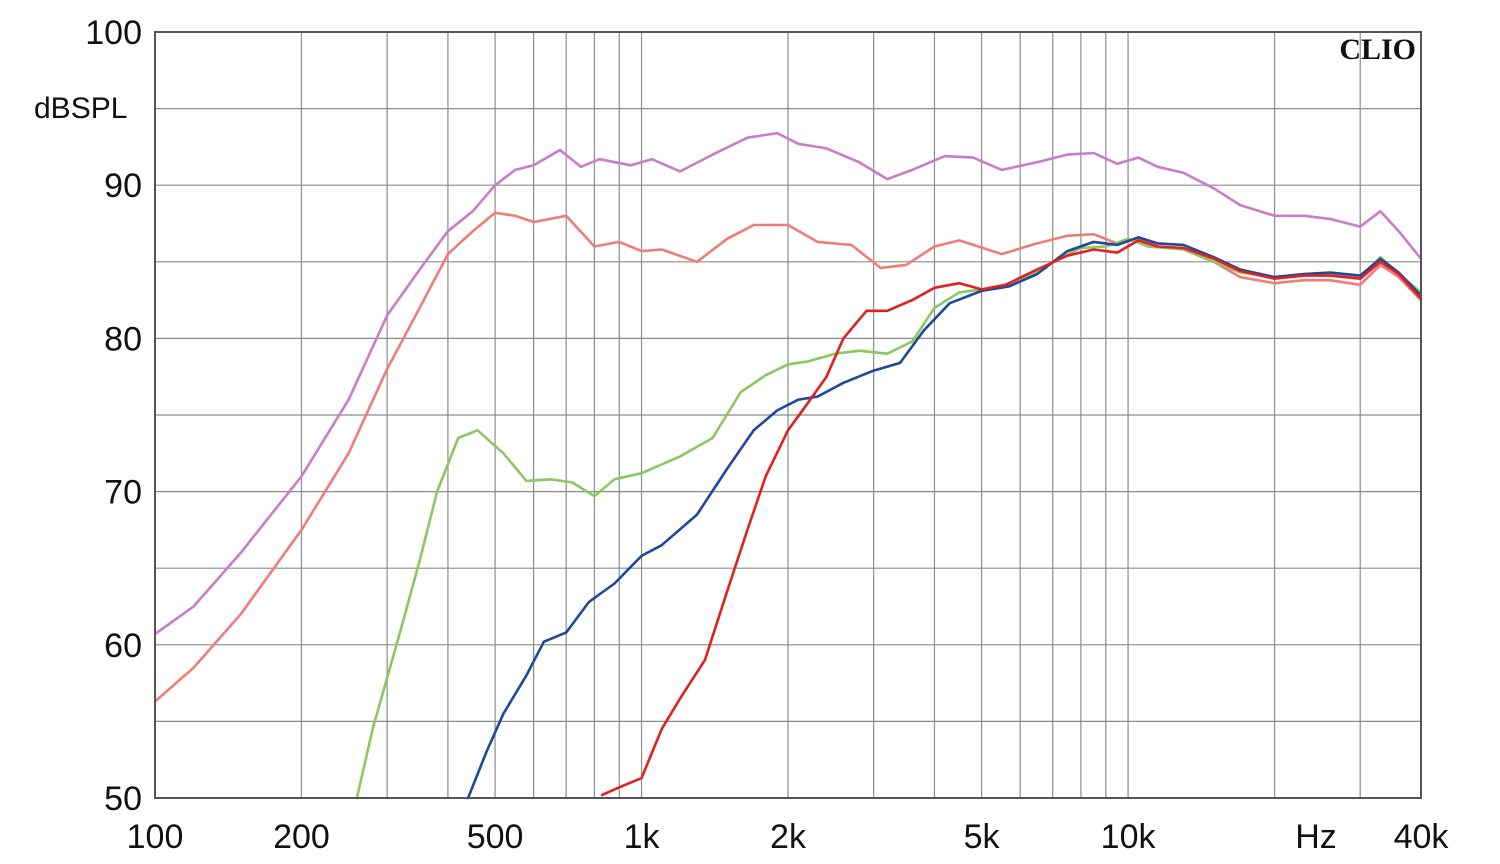 Image resolution: width=1500 pixels, height=864 pixels. What do you see at coordinates (1377, 49) in the screenshot?
I see `clio-brand-label: CLIO` at bounding box center [1377, 49].